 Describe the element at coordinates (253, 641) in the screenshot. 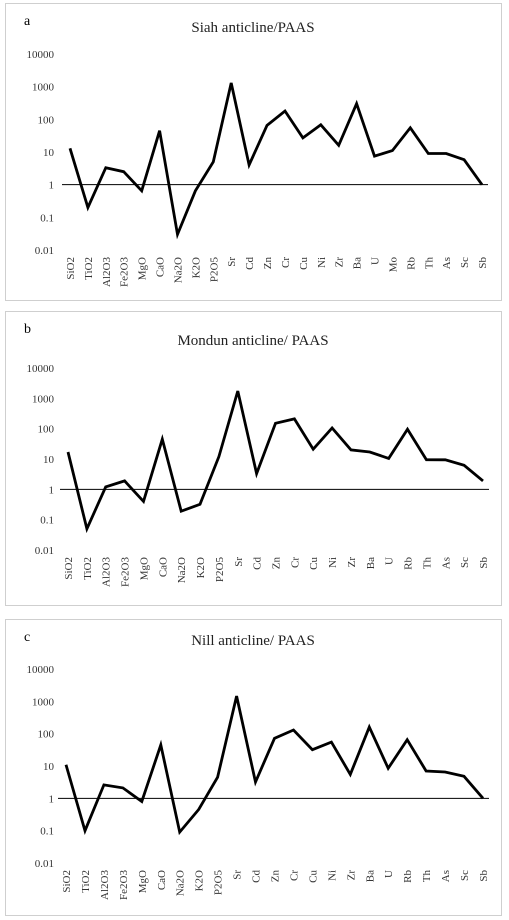

I see `chart-title: Nill anticline/ PAAS` at that location.